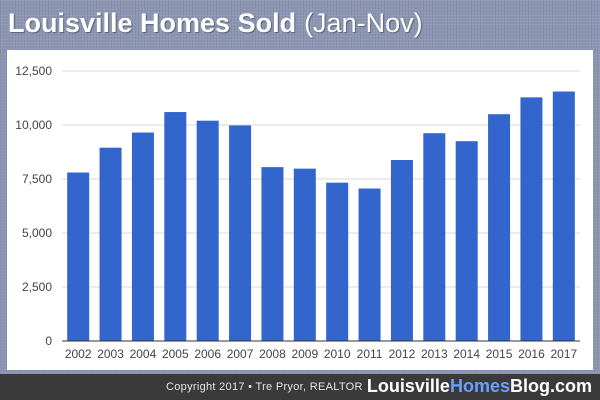 This screenshot has height=400, width=600. I want to click on bar-2002, so click(78, 256).